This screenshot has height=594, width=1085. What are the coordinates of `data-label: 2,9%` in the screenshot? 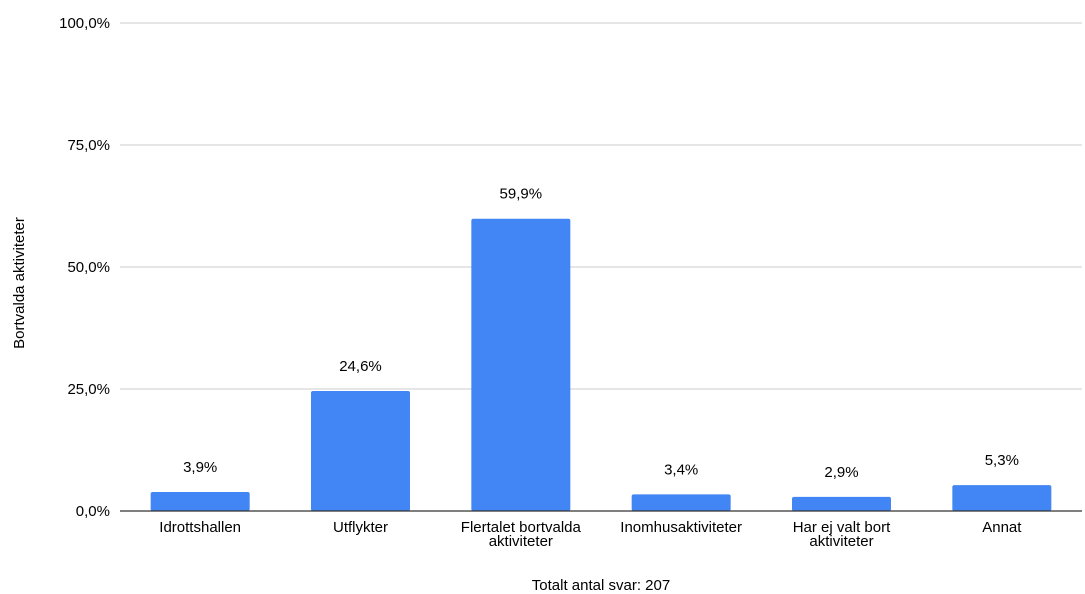 It's located at (841, 472).